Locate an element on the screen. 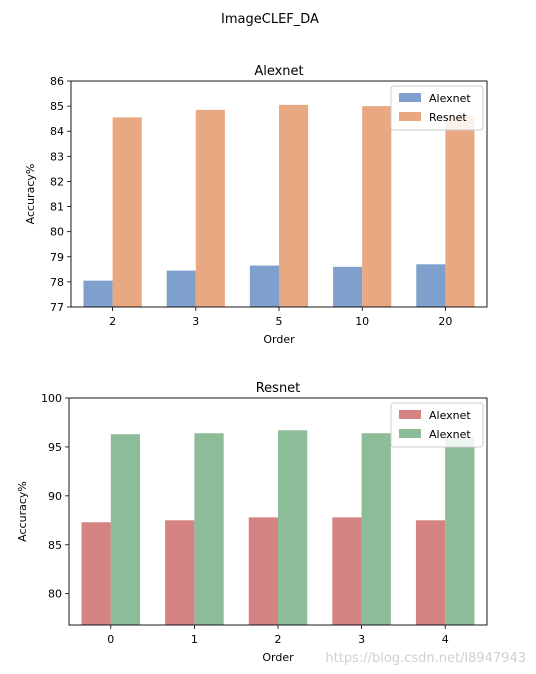 Image resolution: width=536 pixels, height=674 pixels. bottom-legend: Alexnet Alexnet is located at coordinates (437, 425).